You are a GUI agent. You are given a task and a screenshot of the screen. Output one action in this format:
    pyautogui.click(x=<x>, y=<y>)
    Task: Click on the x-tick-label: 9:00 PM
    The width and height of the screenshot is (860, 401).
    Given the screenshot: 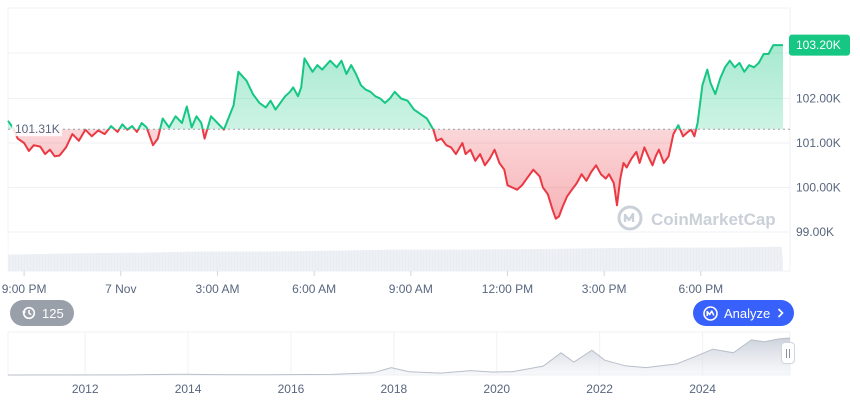 What is the action you would take?
    pyautogui.click(x=24, y=289)
    